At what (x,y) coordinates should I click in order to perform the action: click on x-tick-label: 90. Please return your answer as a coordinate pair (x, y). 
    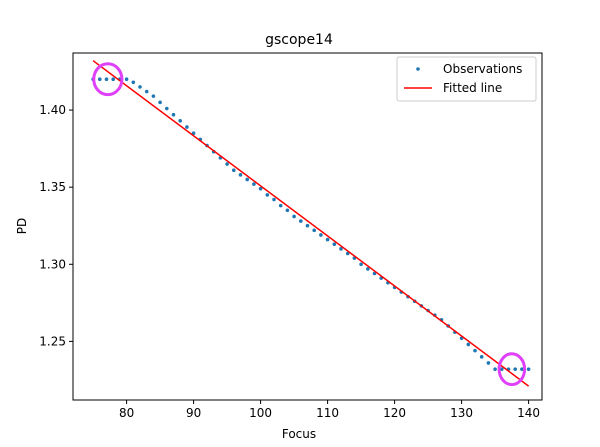
    Looking at the image, I should click on (193, 413).